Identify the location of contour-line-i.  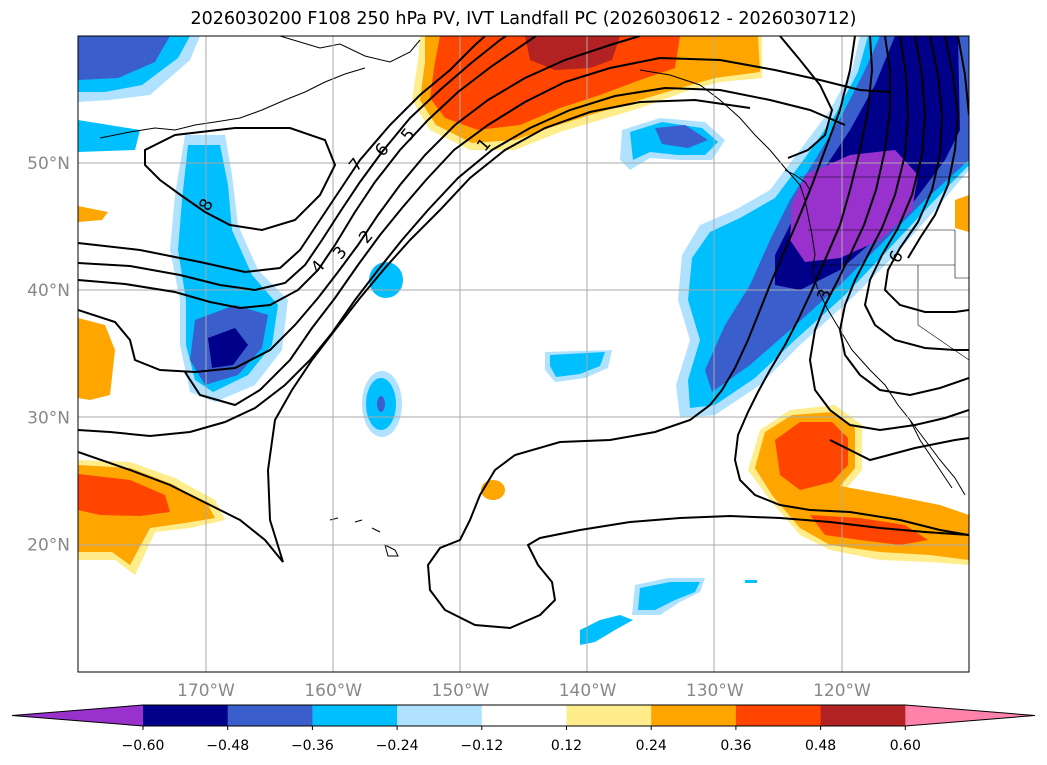
(903, 216).